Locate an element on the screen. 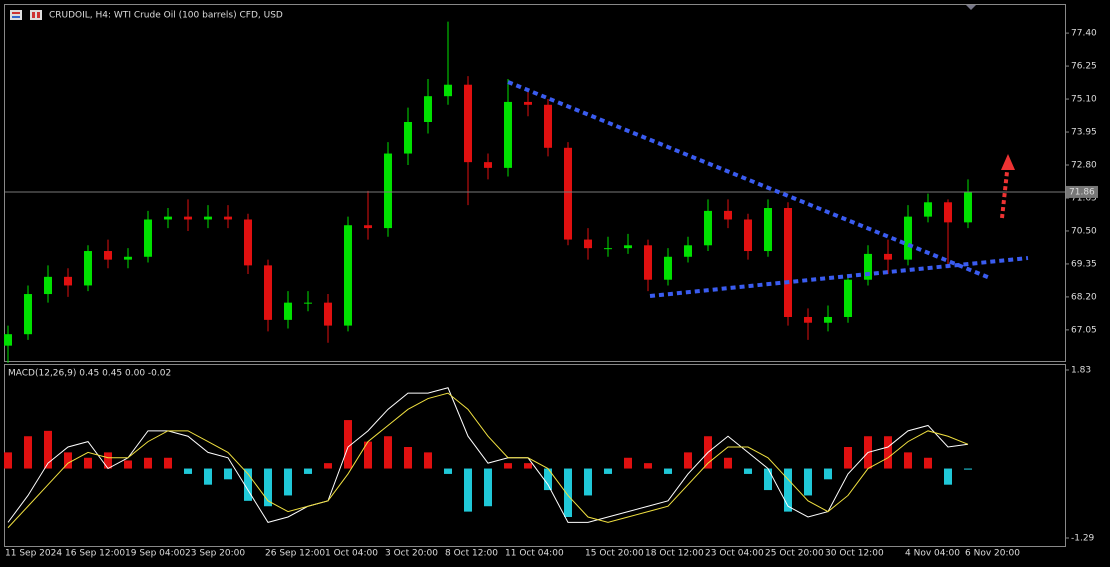 This screenshot has width=1110, height=567. y-tick-label: 75.10 is located at coordinates (1084, 100).